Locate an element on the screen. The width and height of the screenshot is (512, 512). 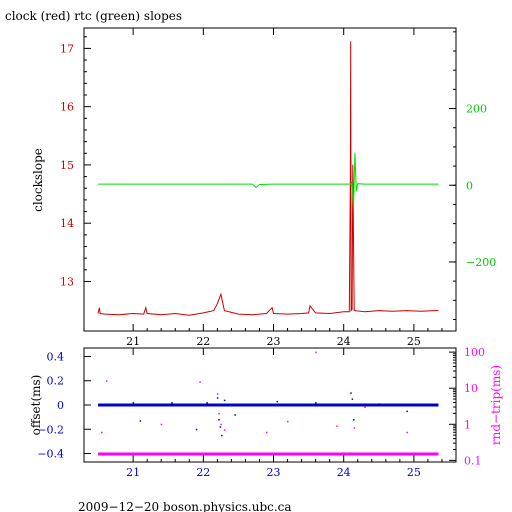
bottom-y-tick-label: 0.4 is located at coordinates (56, 356).